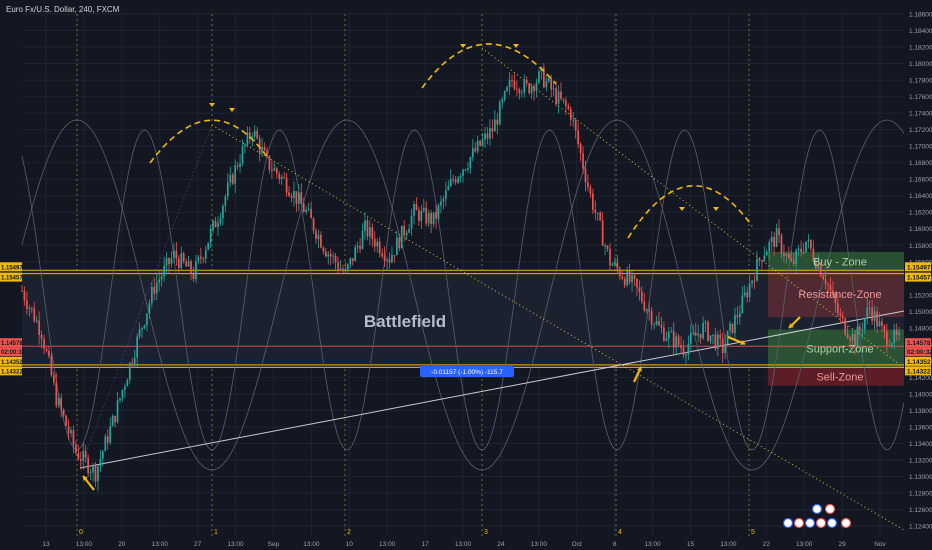 Image resolution: width=932 pixels, height=550 pixels. What do you see at coordinates (615, 544) in the screenshot?
I see `time-tick-label: 8` at bounding box center [615, 544].